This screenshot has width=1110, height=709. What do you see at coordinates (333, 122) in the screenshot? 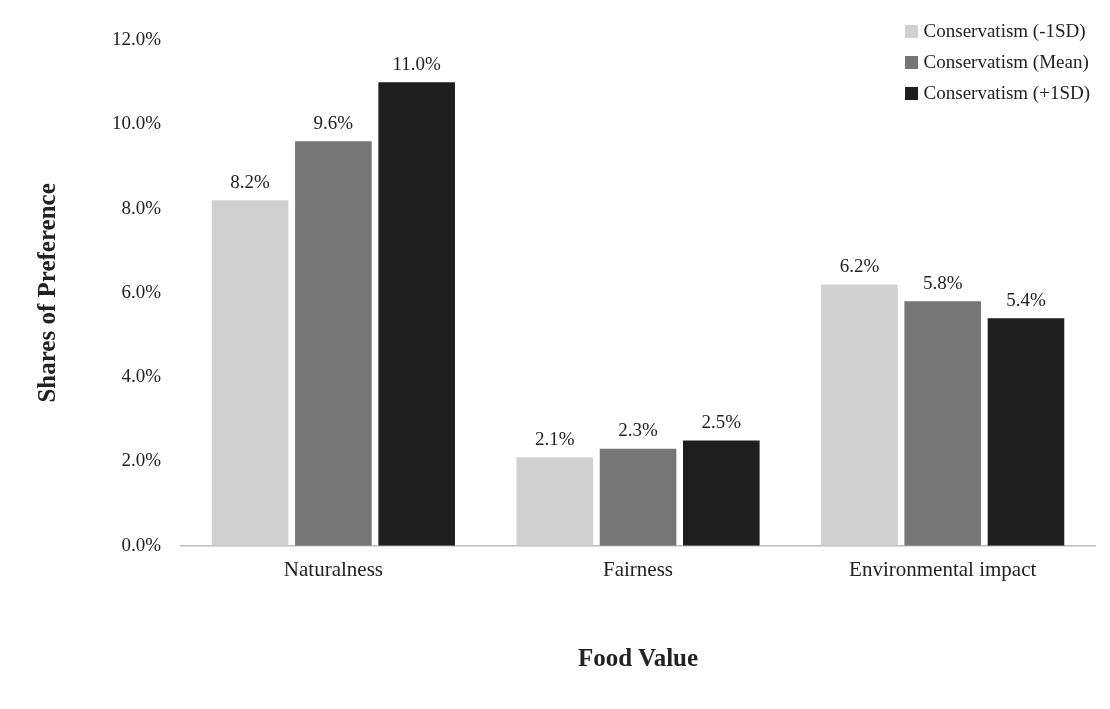
I see `data-label: 9.6%` at bounding box center [333, 122].